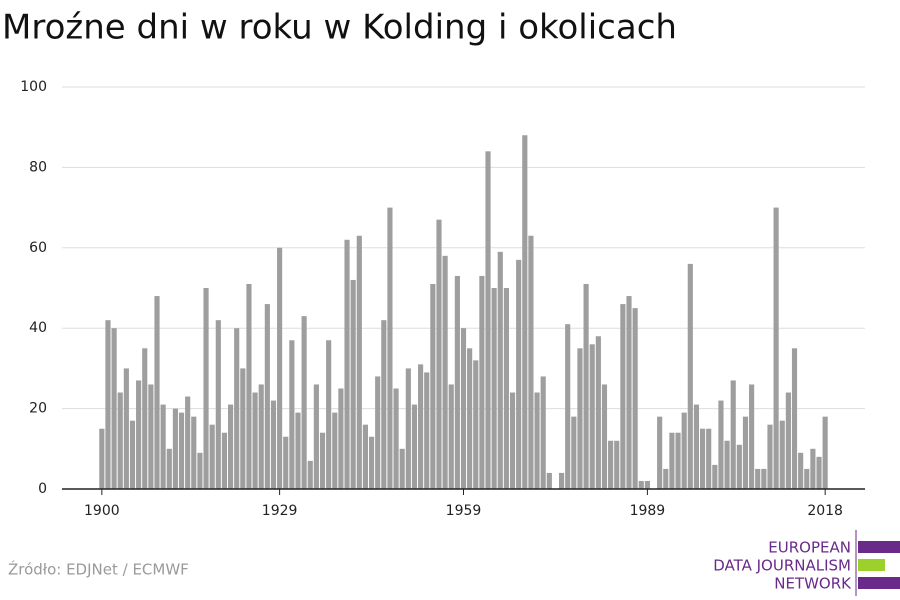 The width and height of the screenshot is (900, 600). Describe the element at coordinates (782, 566) in the screenshot. I see `logo-text: DATA JOURNALISM` at that location.